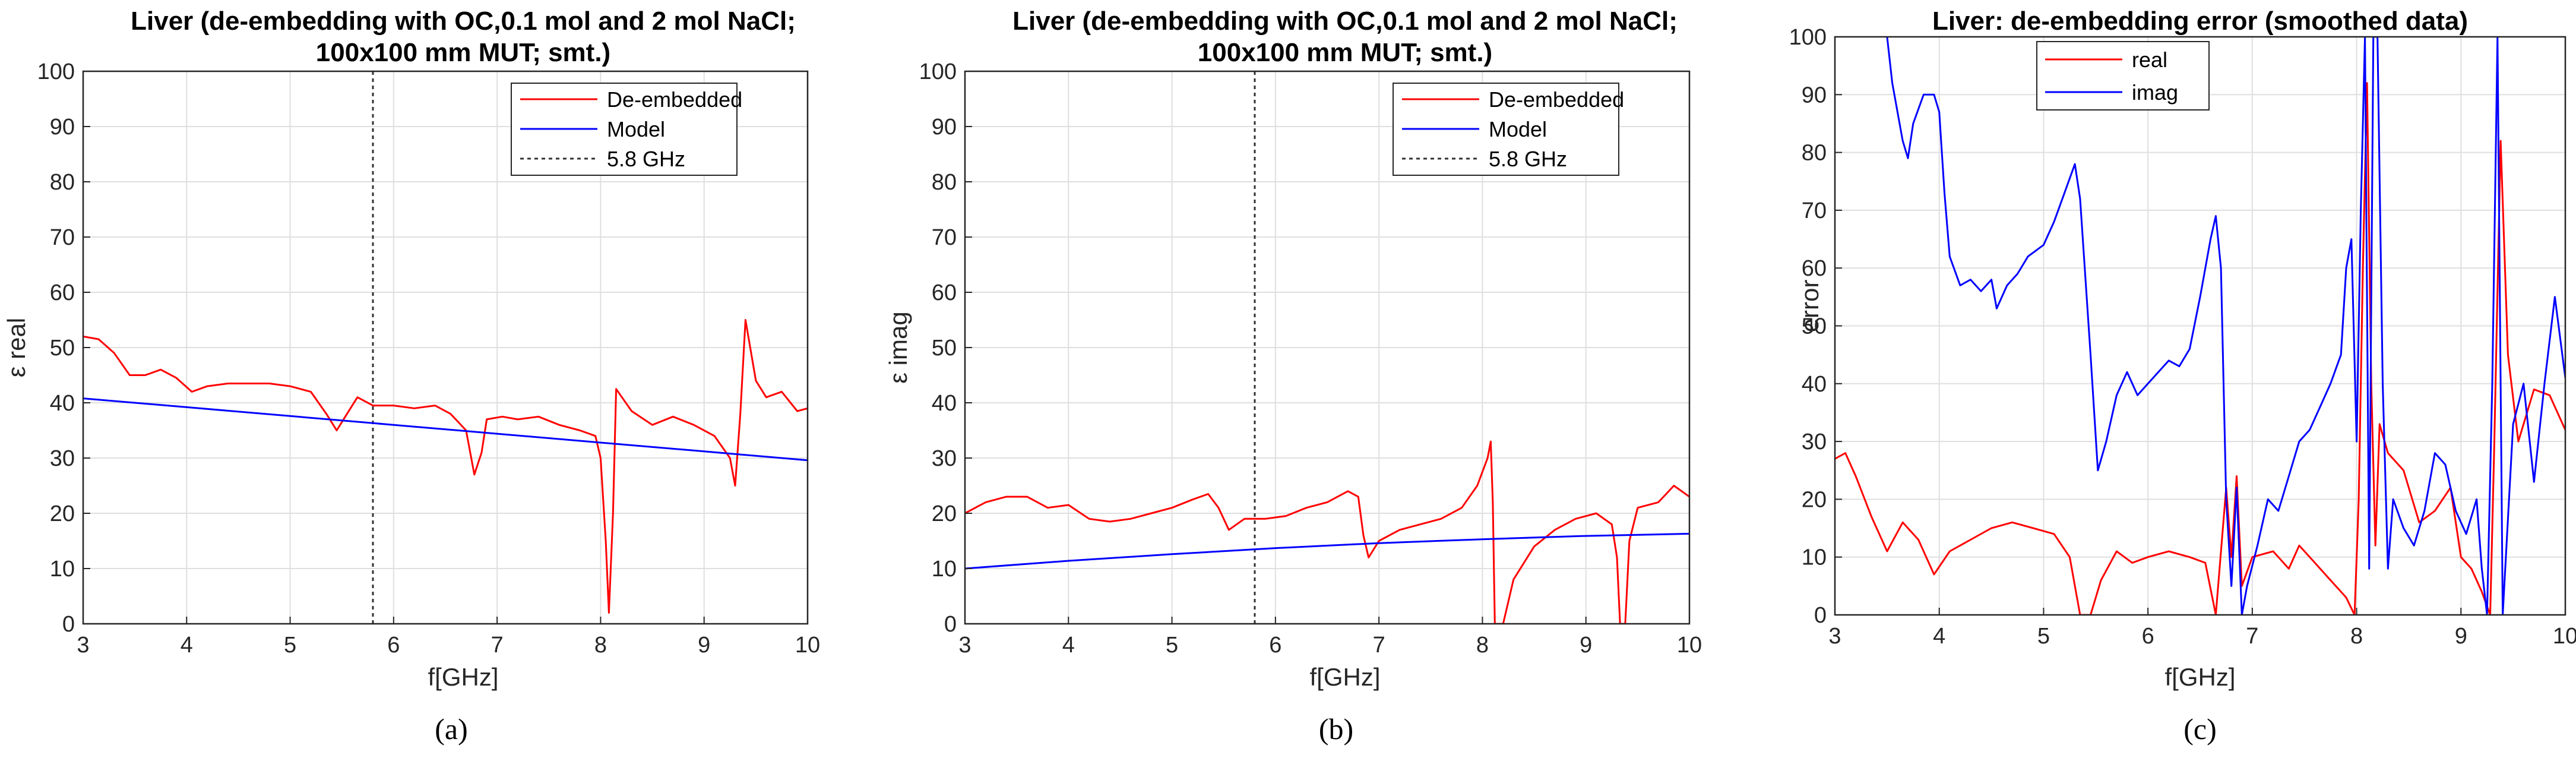  Describe the element at coordinates (2200, 729) in the screenshot. I see `panel-label: (c)` at that location.